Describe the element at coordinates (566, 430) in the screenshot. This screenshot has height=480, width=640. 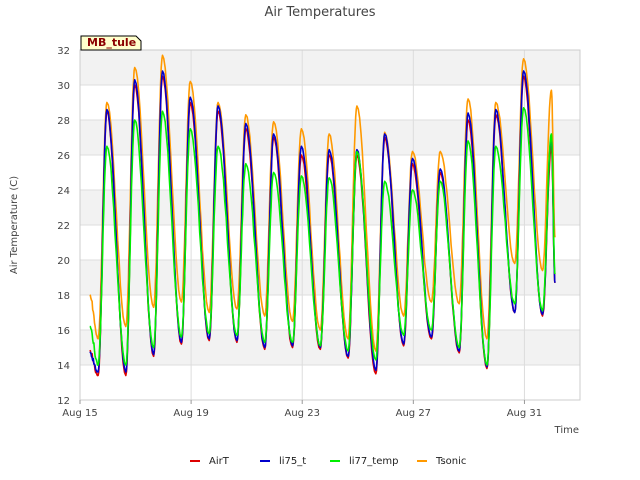
I see `x-axis-label: Time` at that location.